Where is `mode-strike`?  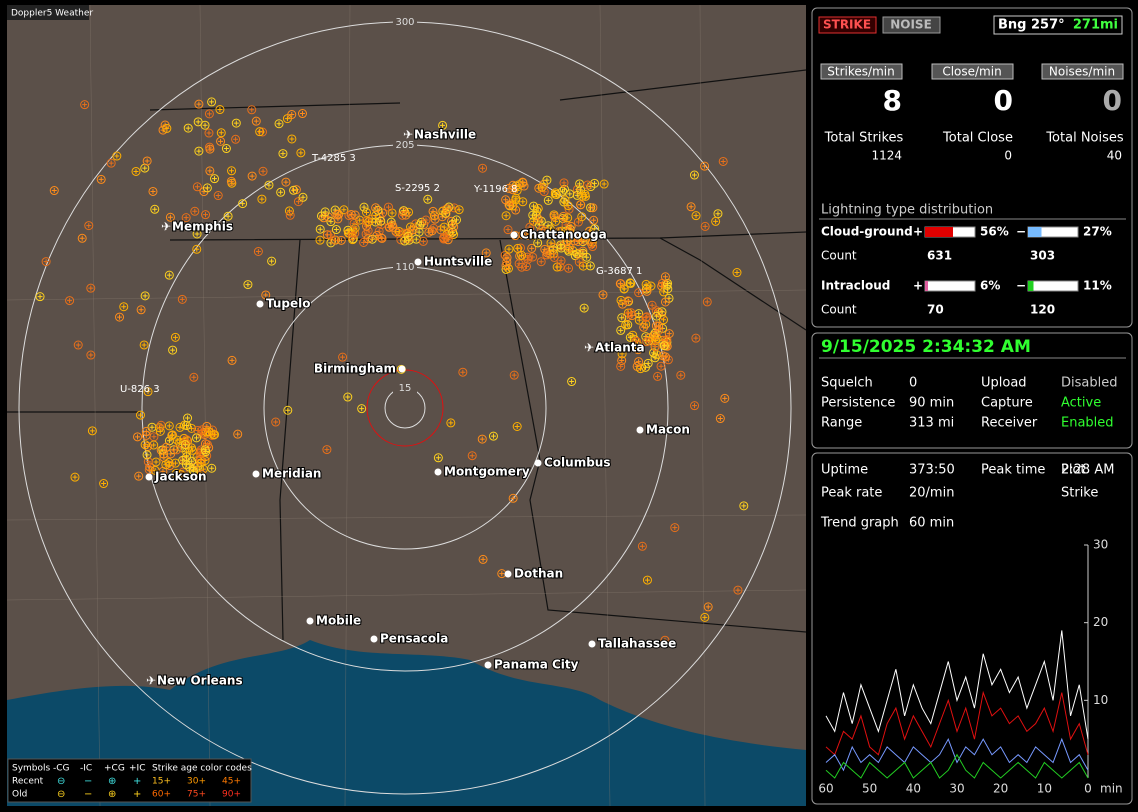 mode-strike is located at coordinates (847, 25).